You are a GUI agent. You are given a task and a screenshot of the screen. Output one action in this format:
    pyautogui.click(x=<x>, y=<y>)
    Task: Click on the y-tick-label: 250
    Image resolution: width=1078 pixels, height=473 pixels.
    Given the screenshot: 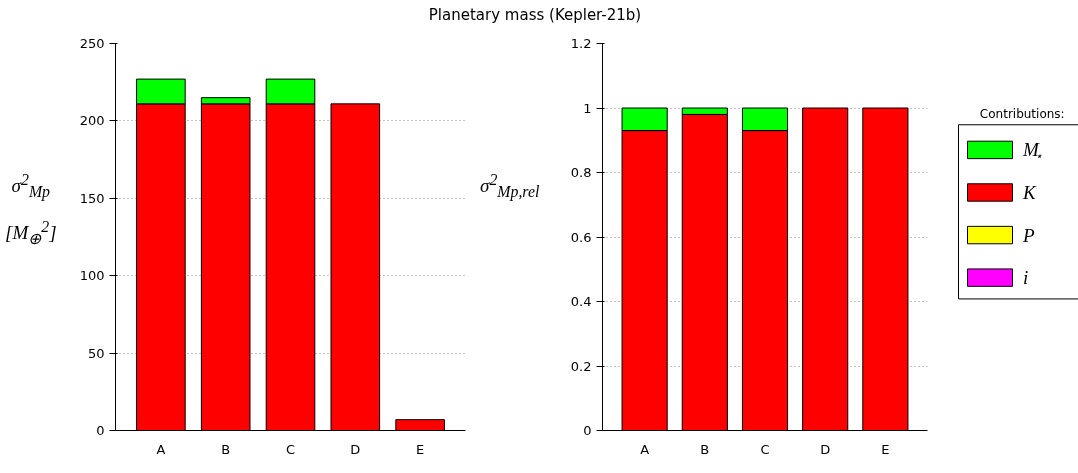 What is the action you would take?
    pyautogui.click(x=92, y=43)
    